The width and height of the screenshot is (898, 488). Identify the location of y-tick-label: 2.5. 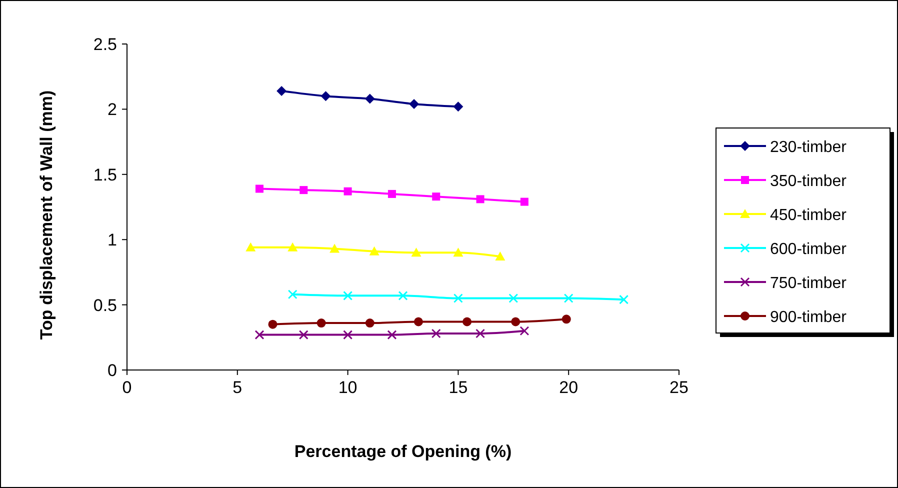
(105, 44).